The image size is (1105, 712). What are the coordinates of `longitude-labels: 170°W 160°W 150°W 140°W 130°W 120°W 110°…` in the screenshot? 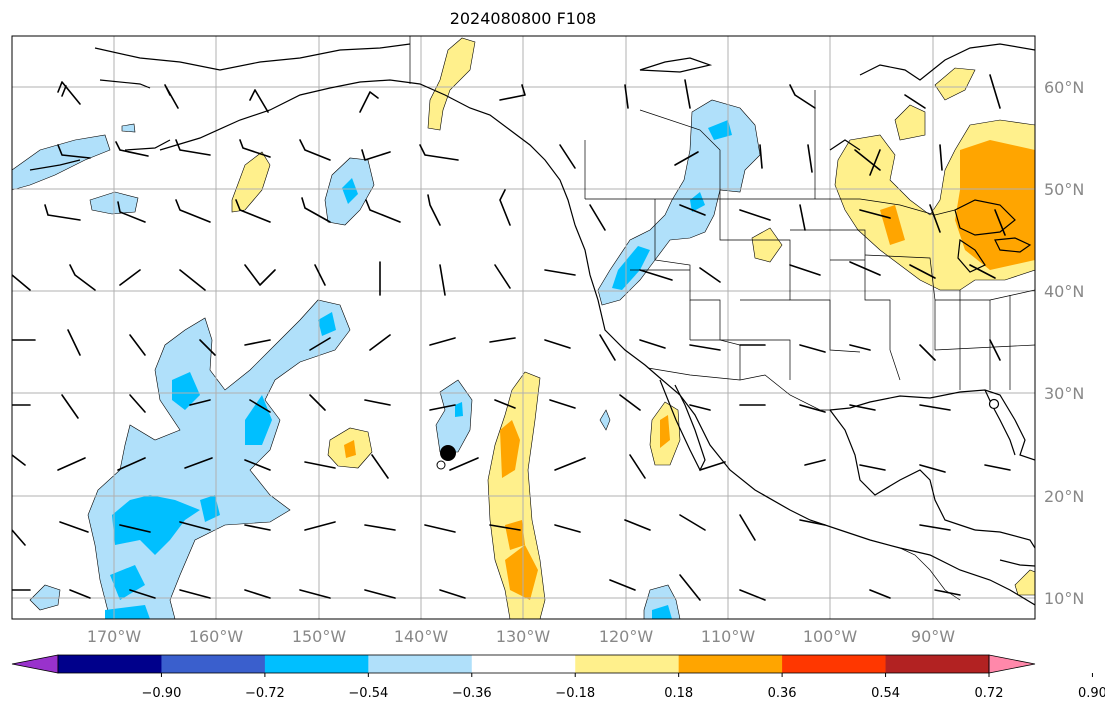 It's located at (521, 636).